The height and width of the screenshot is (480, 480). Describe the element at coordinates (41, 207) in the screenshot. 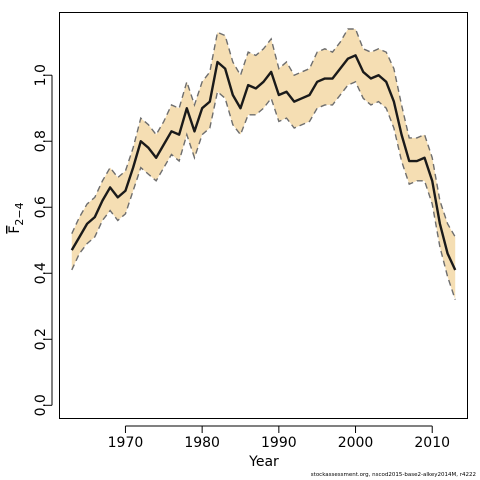

I see `y-tick-label: 0.6` at that location.